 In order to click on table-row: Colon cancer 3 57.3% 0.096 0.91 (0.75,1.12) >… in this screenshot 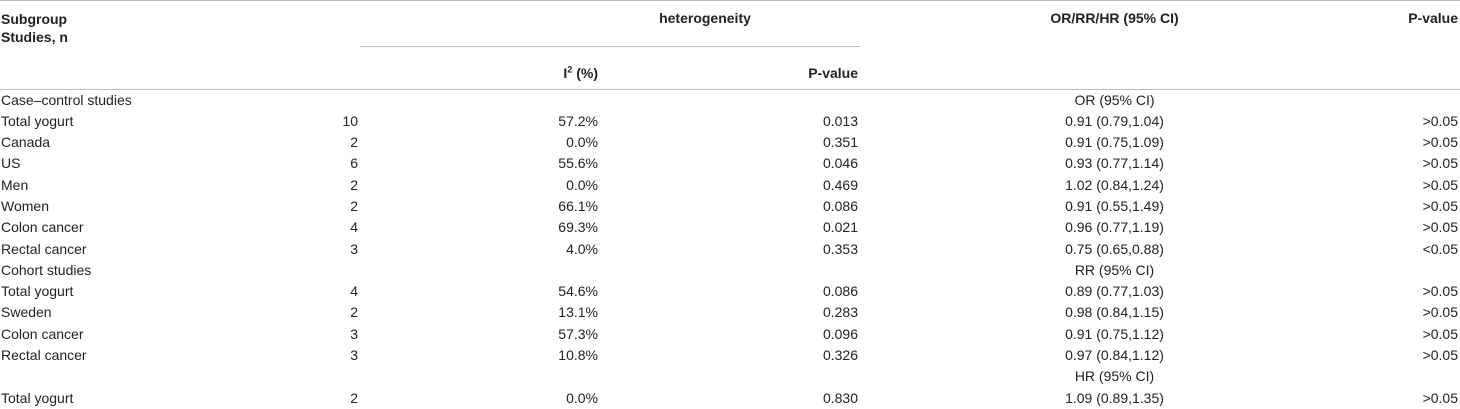, I will do `click(730, 334)`.